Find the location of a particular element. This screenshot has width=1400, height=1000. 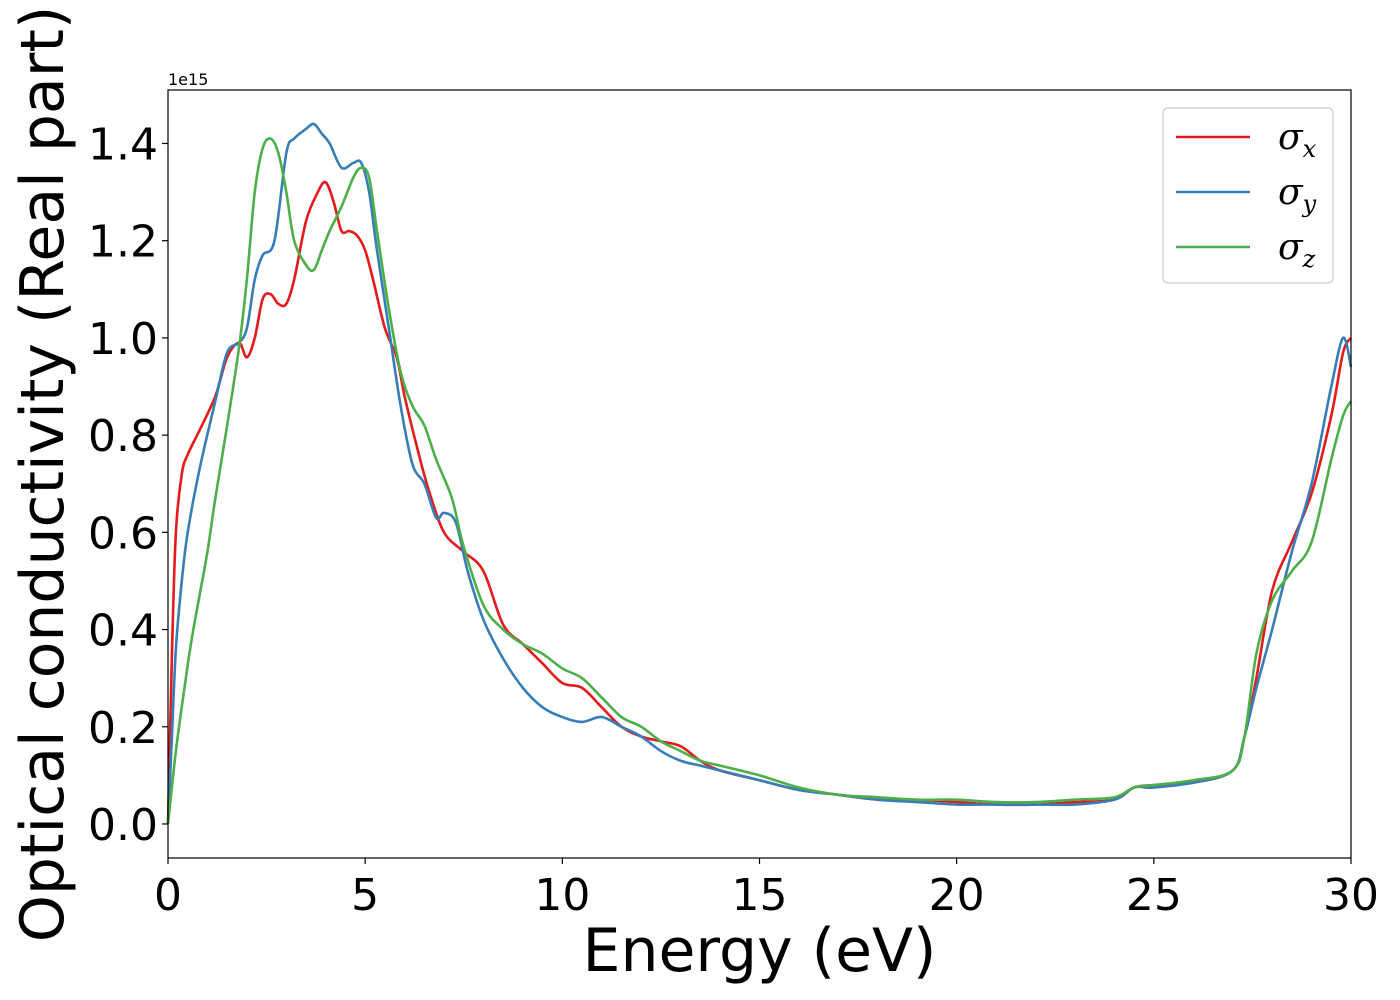

x-tick-label: 20 is located at coordinates (957, 895).